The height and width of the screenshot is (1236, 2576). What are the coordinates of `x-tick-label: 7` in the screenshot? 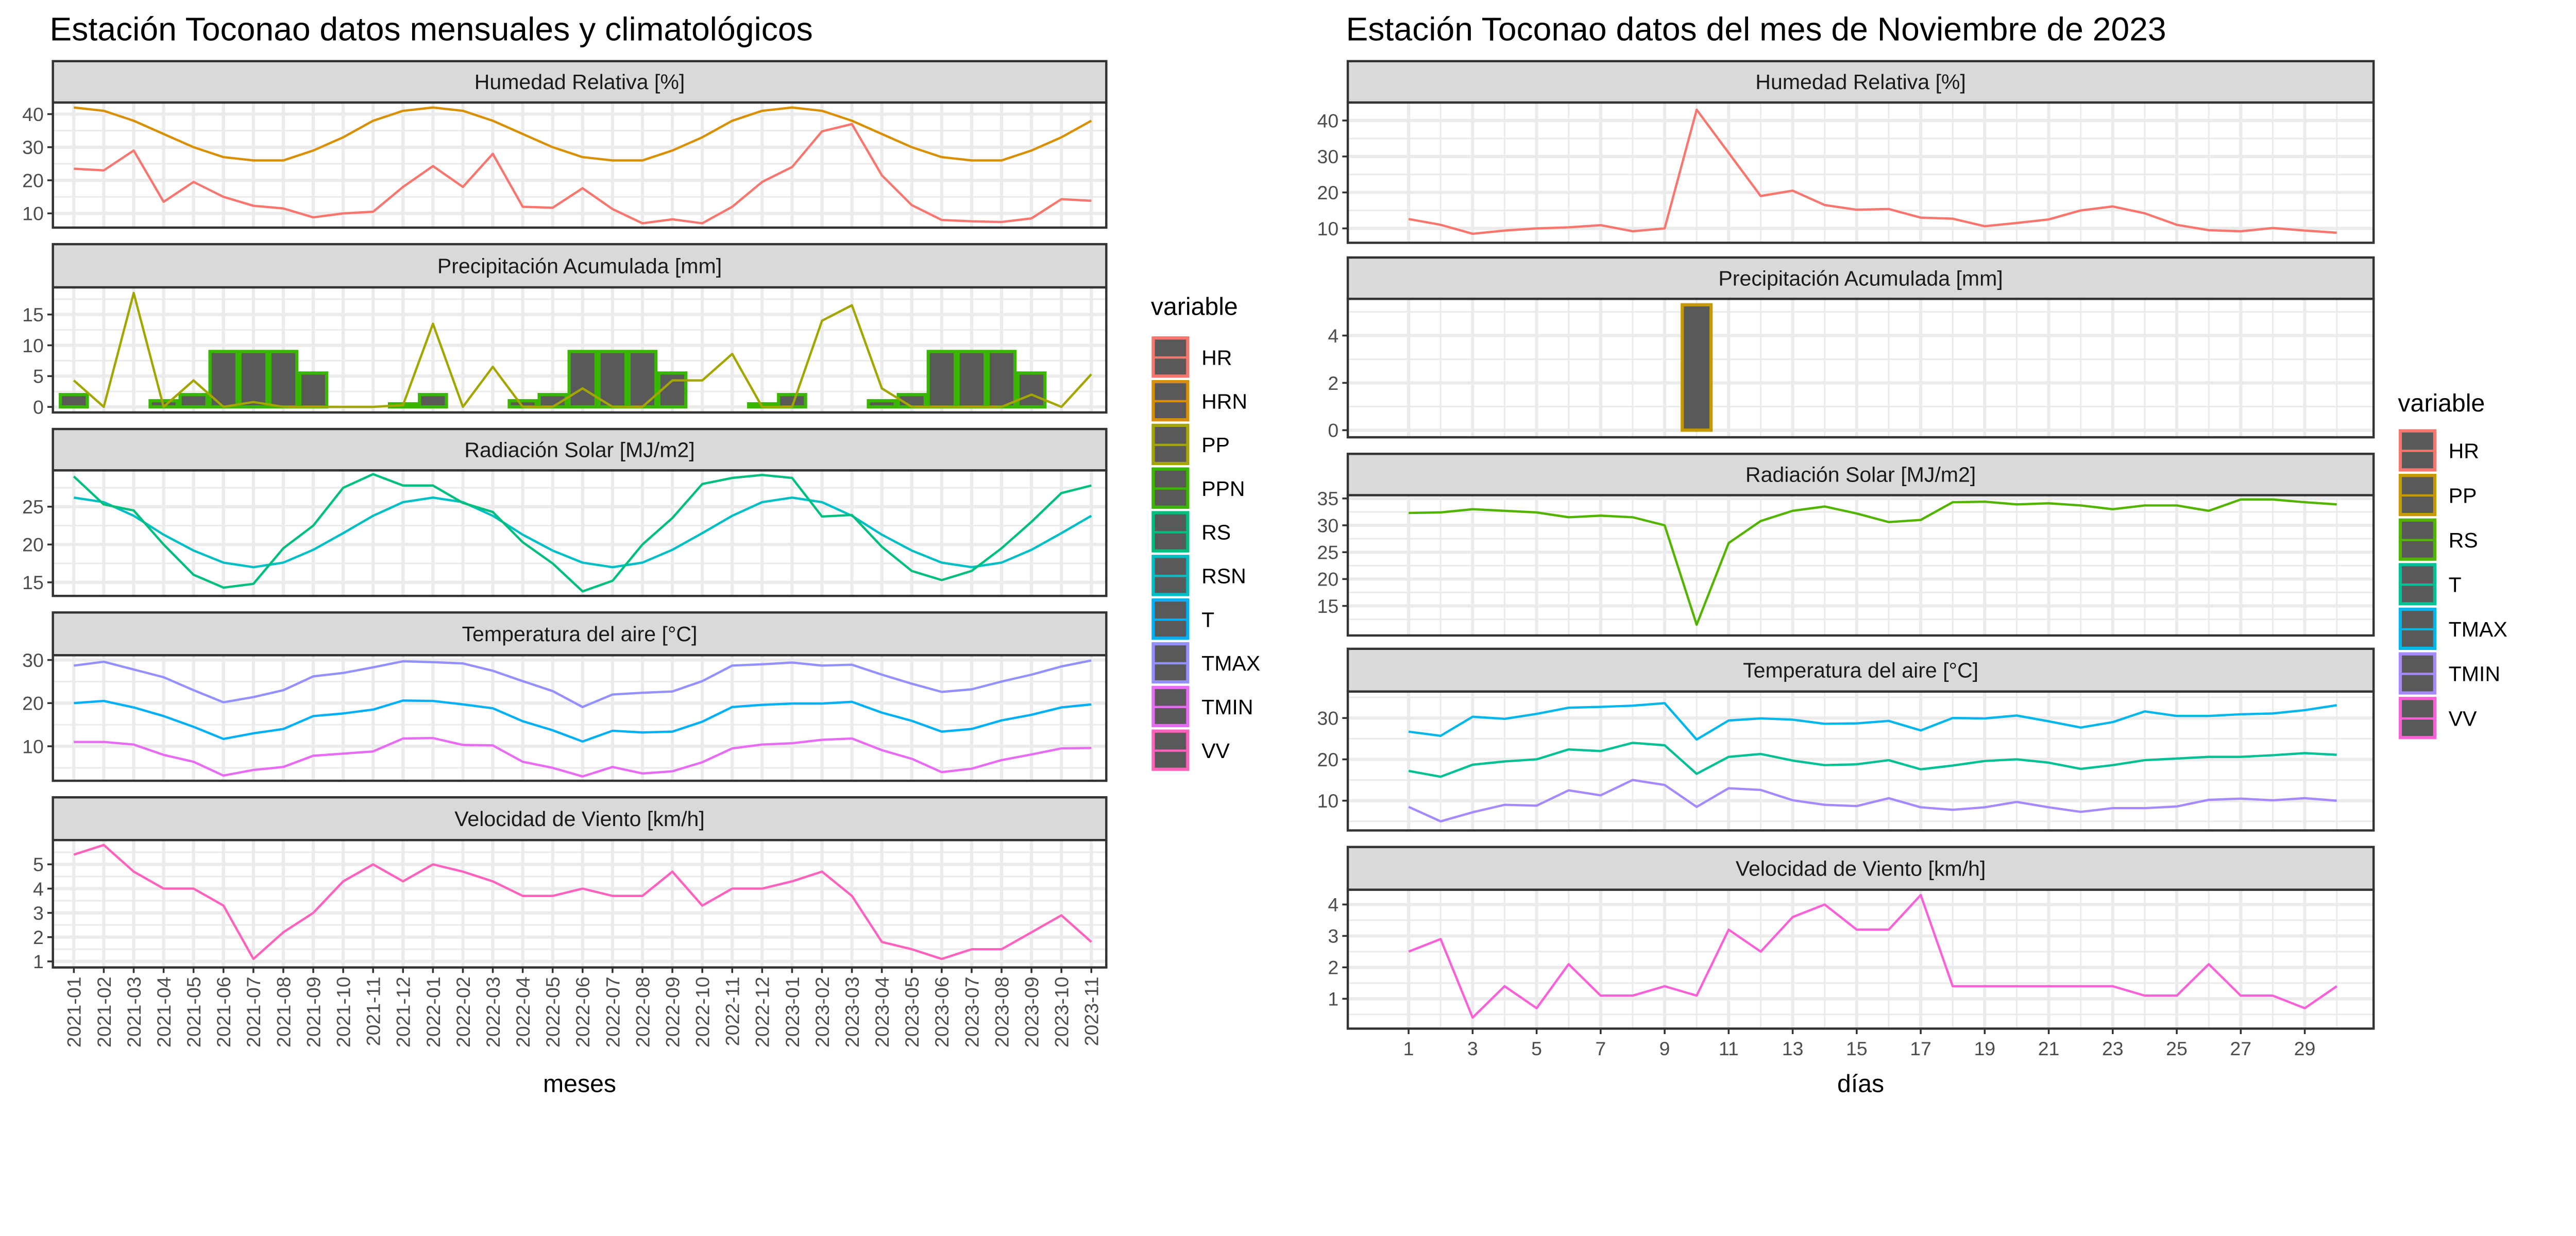 It's located at (1600, 1048).